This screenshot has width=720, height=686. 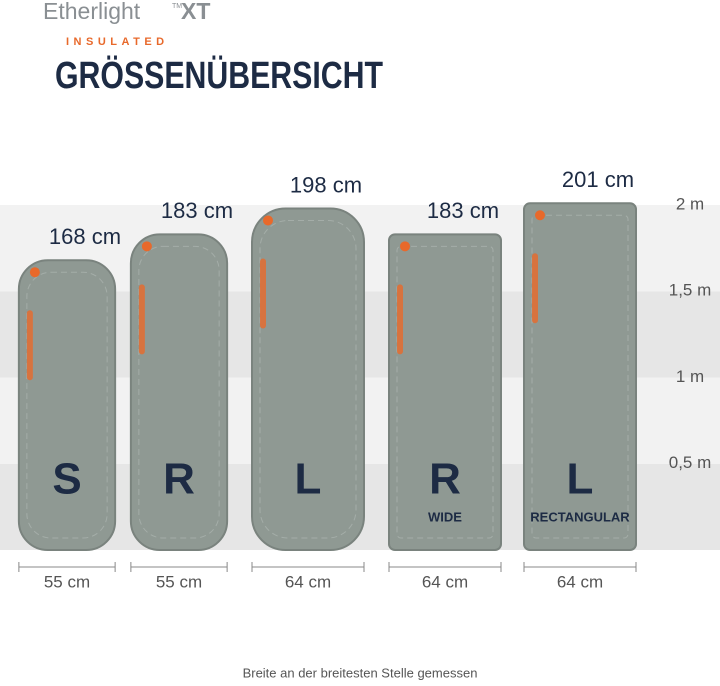 What do you see at coordinates (195, 12) in the screenshot?
I see `brand-model: XT` at bounding box center [195, 12].